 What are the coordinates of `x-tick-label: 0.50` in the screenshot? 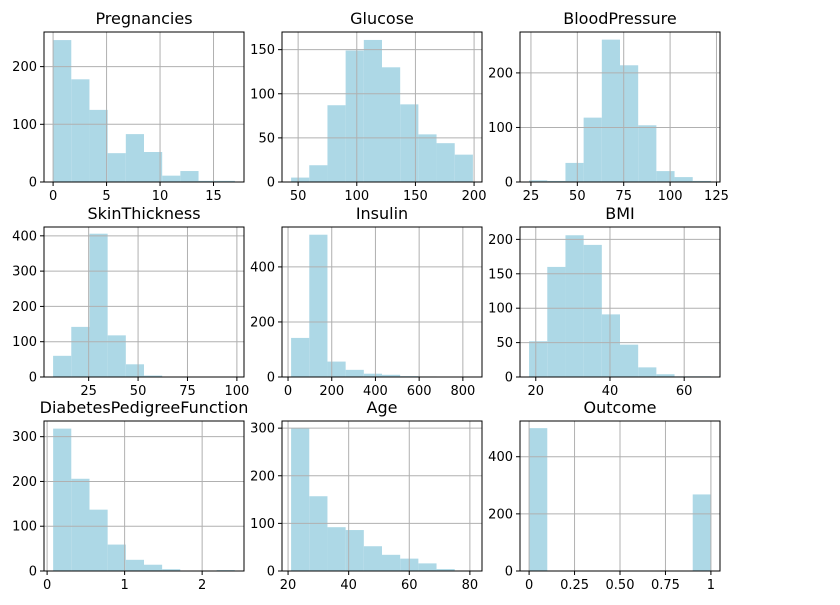 It's located at (620, 585).